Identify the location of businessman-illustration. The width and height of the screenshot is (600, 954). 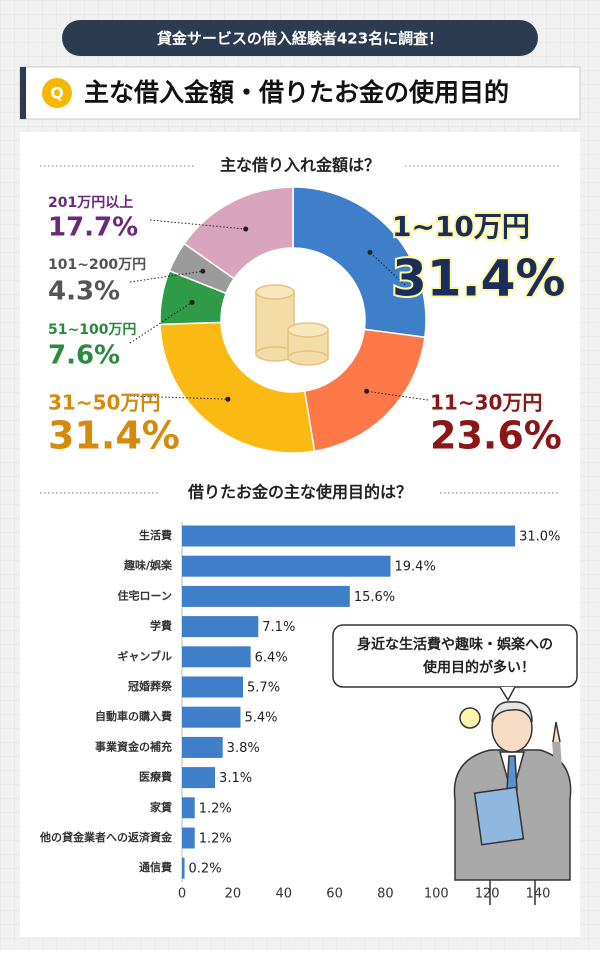
(512, 803).